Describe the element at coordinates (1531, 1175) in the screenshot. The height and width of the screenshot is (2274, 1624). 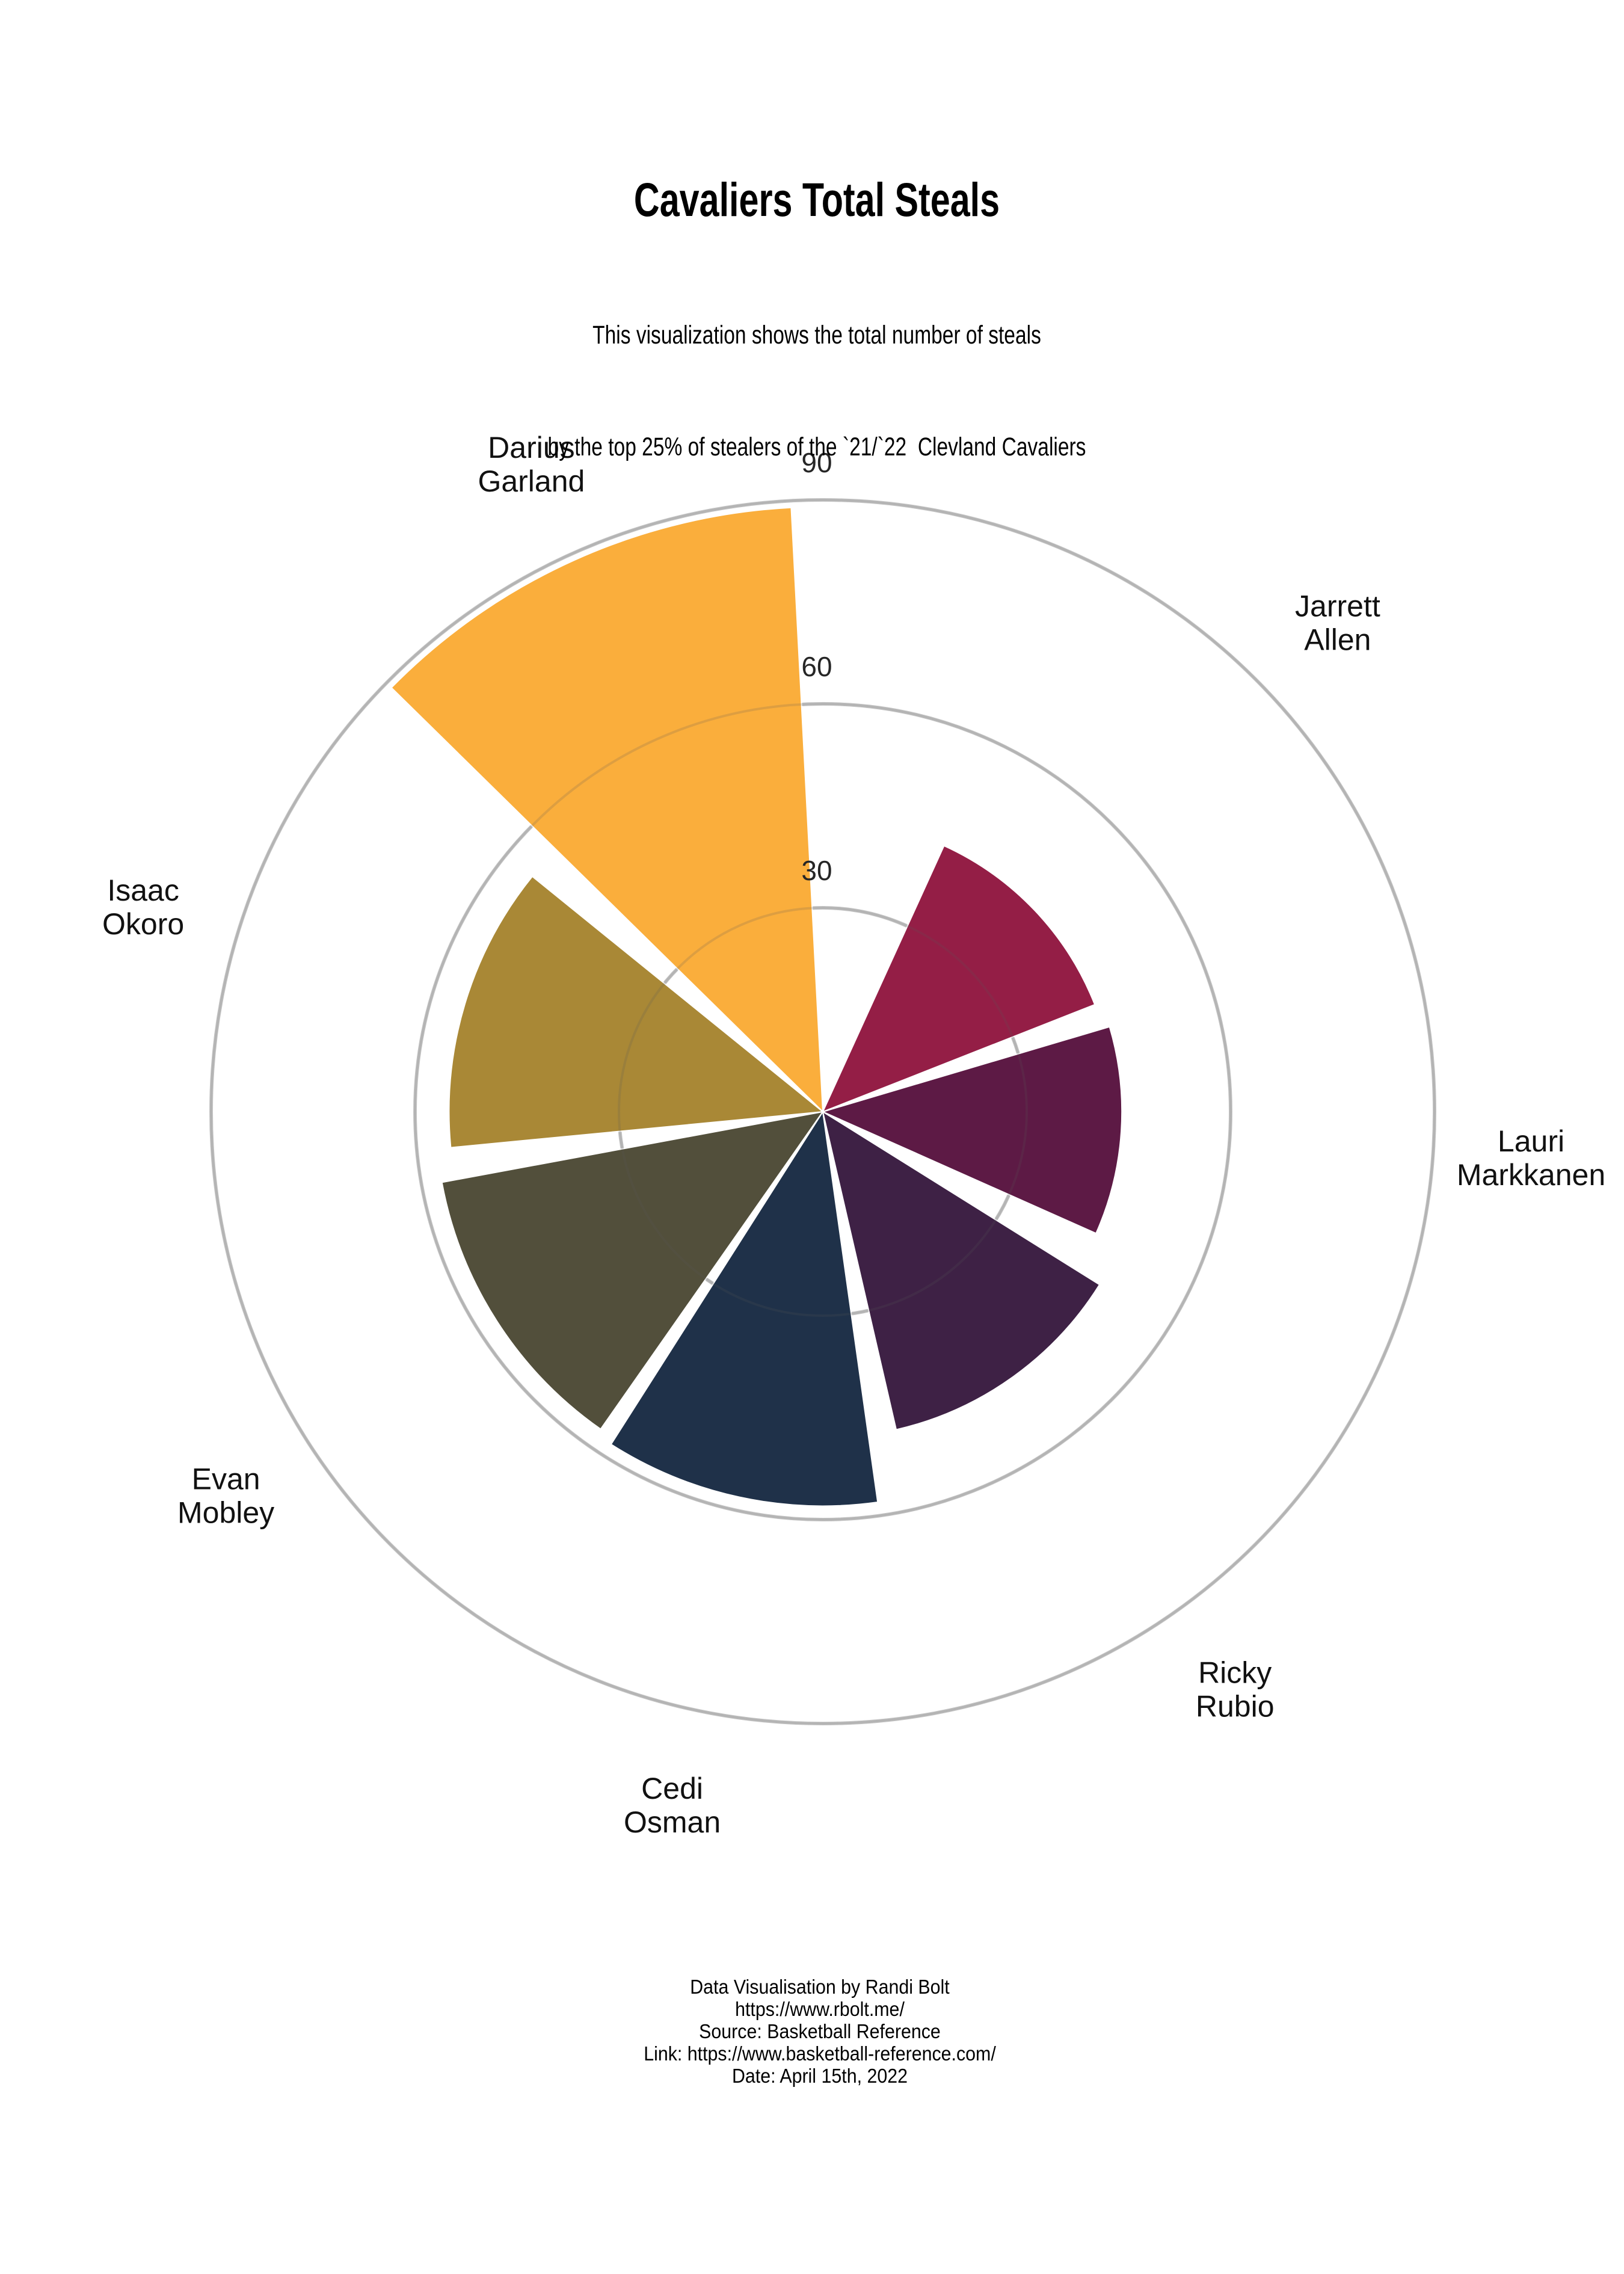
I see `player-label-lauri-markkanen-line-2: Markkanen` at that location.